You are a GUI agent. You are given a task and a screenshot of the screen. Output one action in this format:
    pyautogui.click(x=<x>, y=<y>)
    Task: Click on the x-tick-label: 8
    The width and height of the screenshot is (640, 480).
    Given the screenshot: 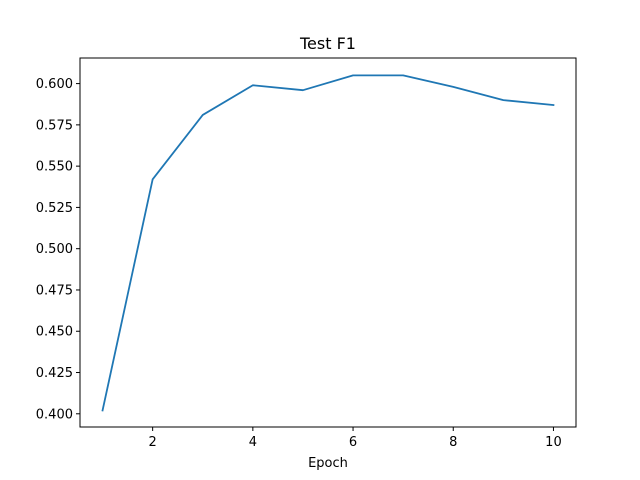 What is the action you would take?
    pyautogui.click(x=453, y=442)
    